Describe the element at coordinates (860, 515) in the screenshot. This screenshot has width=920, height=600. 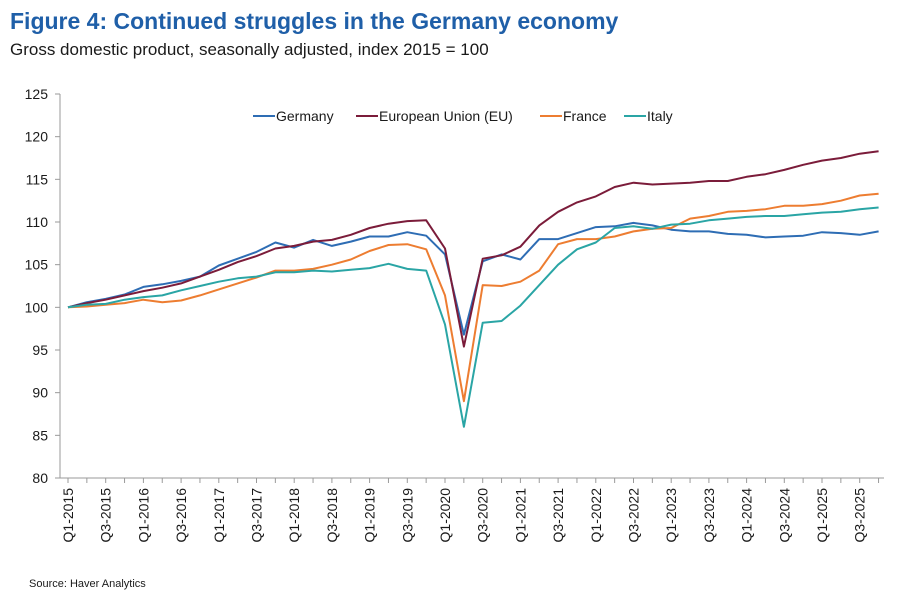
I see `x-tick-label: Q3-2025` at that location.